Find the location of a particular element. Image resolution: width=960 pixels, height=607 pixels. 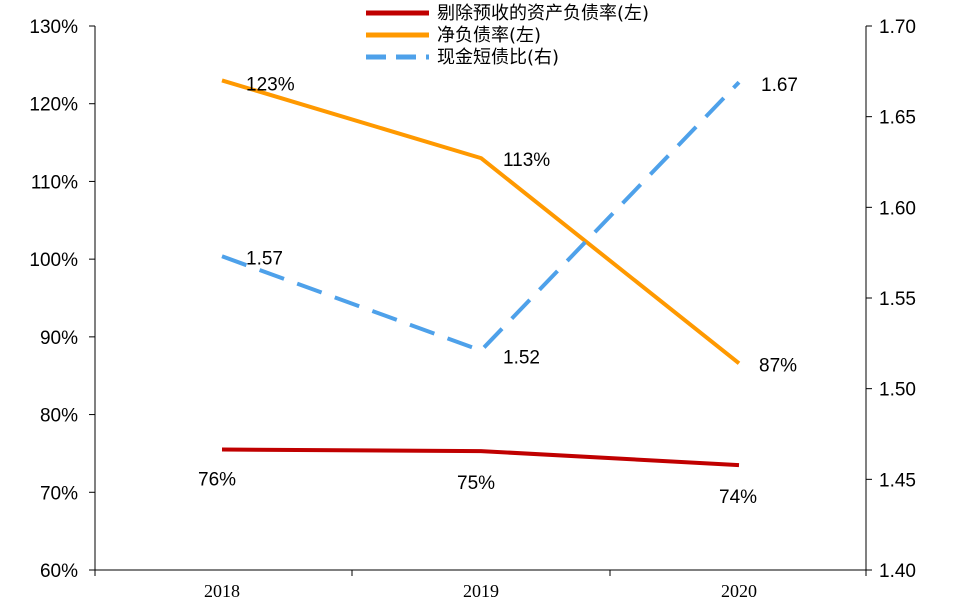

left-tick-label: 110% is located at coordinates (54, 182).